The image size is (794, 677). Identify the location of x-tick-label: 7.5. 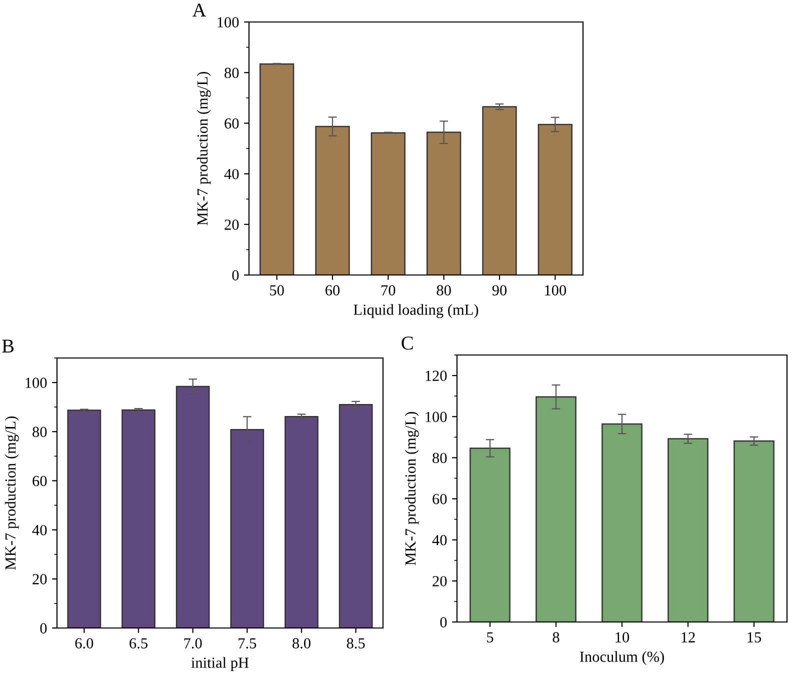
(247, 643).